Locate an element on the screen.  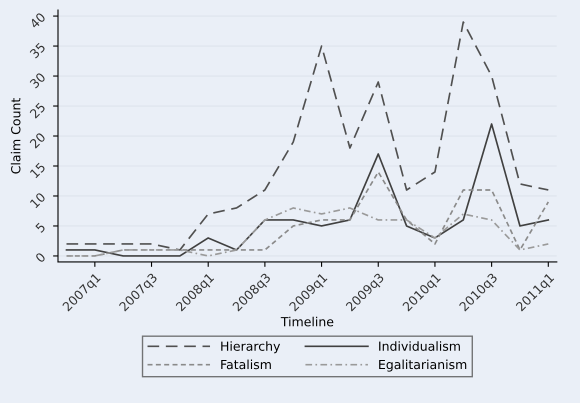
y-tick-label: 0 is located at coordinates (40, 258).